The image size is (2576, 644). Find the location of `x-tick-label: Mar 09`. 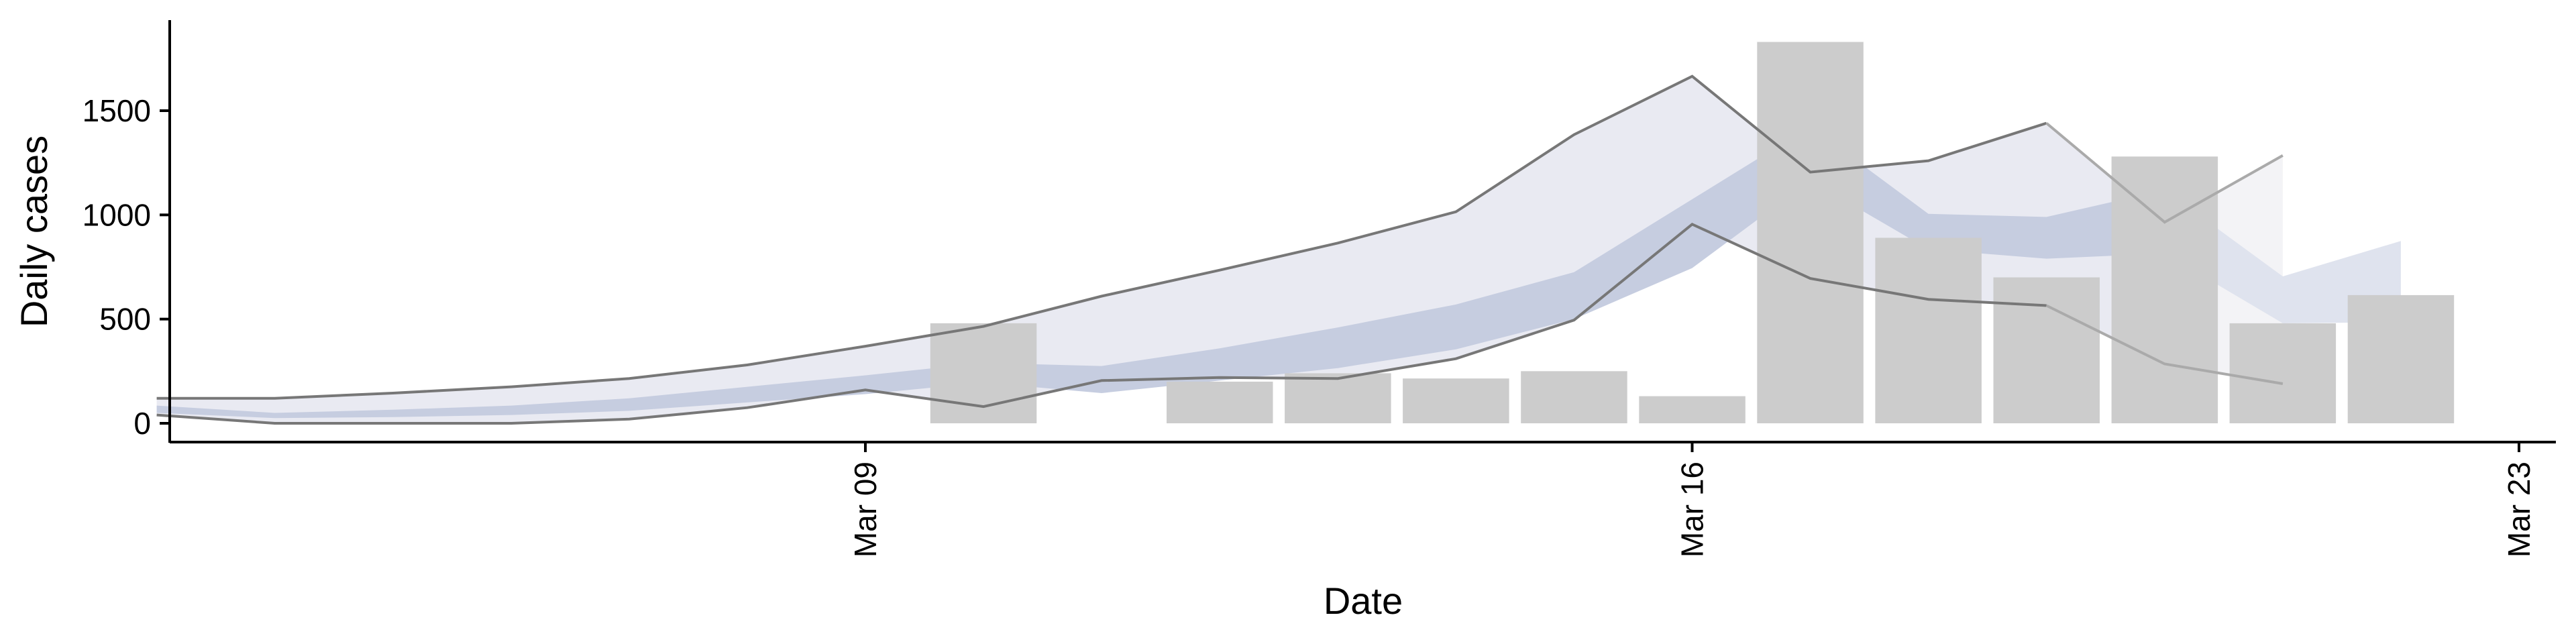

x-tick-label: Mar 09 is located at coordinates (865, 509).